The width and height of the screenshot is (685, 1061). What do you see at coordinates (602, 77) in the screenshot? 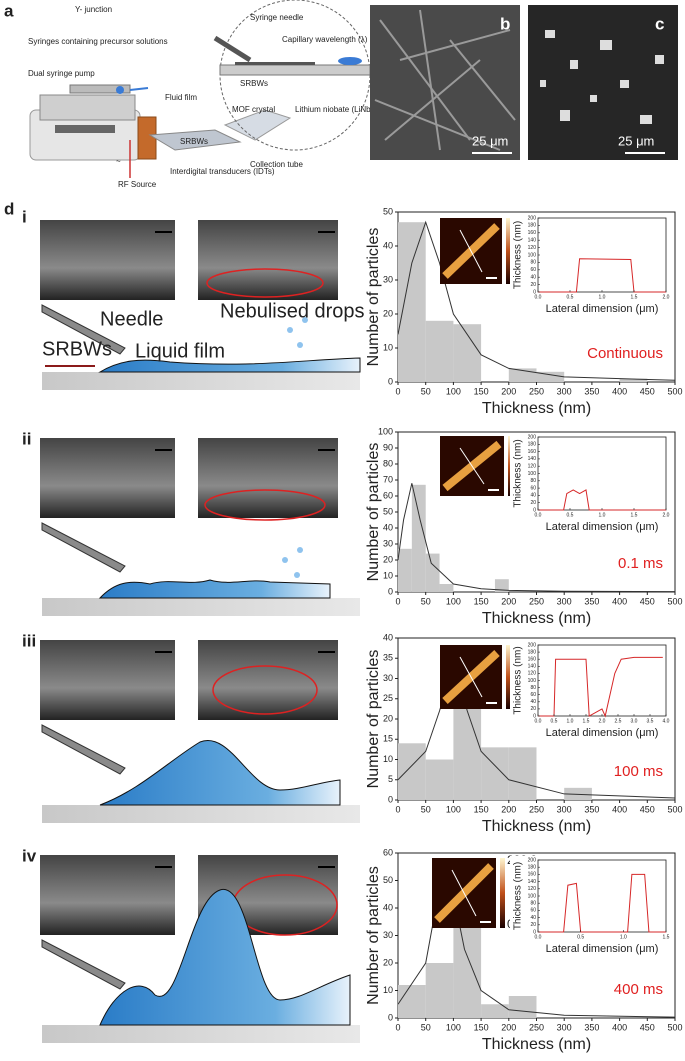
I see `sem-crystals` at bounding box center [602, 77].